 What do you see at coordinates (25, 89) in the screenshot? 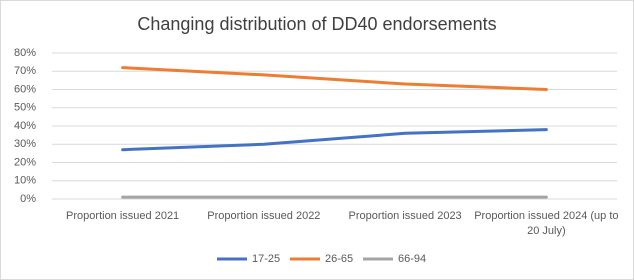
I see `y-tick-label: 60%` at bounding box center [25, 89].